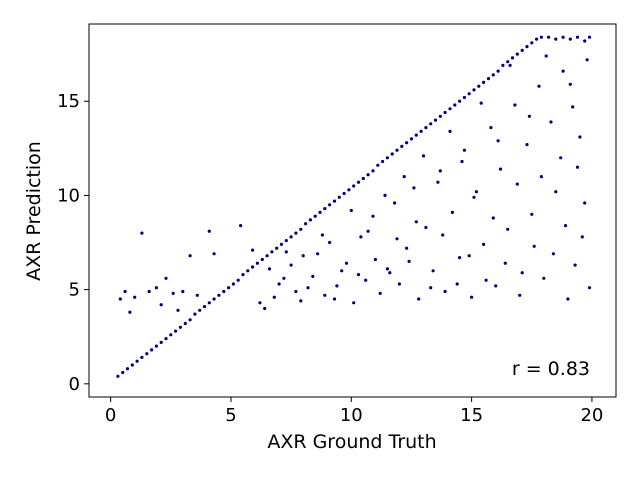 The width and height of the screenshot is (640, 480). What do you see at coordinates (68, 195) in the screenshot?
I see `y-tick-label: 10` at bounding box center [68, 195].